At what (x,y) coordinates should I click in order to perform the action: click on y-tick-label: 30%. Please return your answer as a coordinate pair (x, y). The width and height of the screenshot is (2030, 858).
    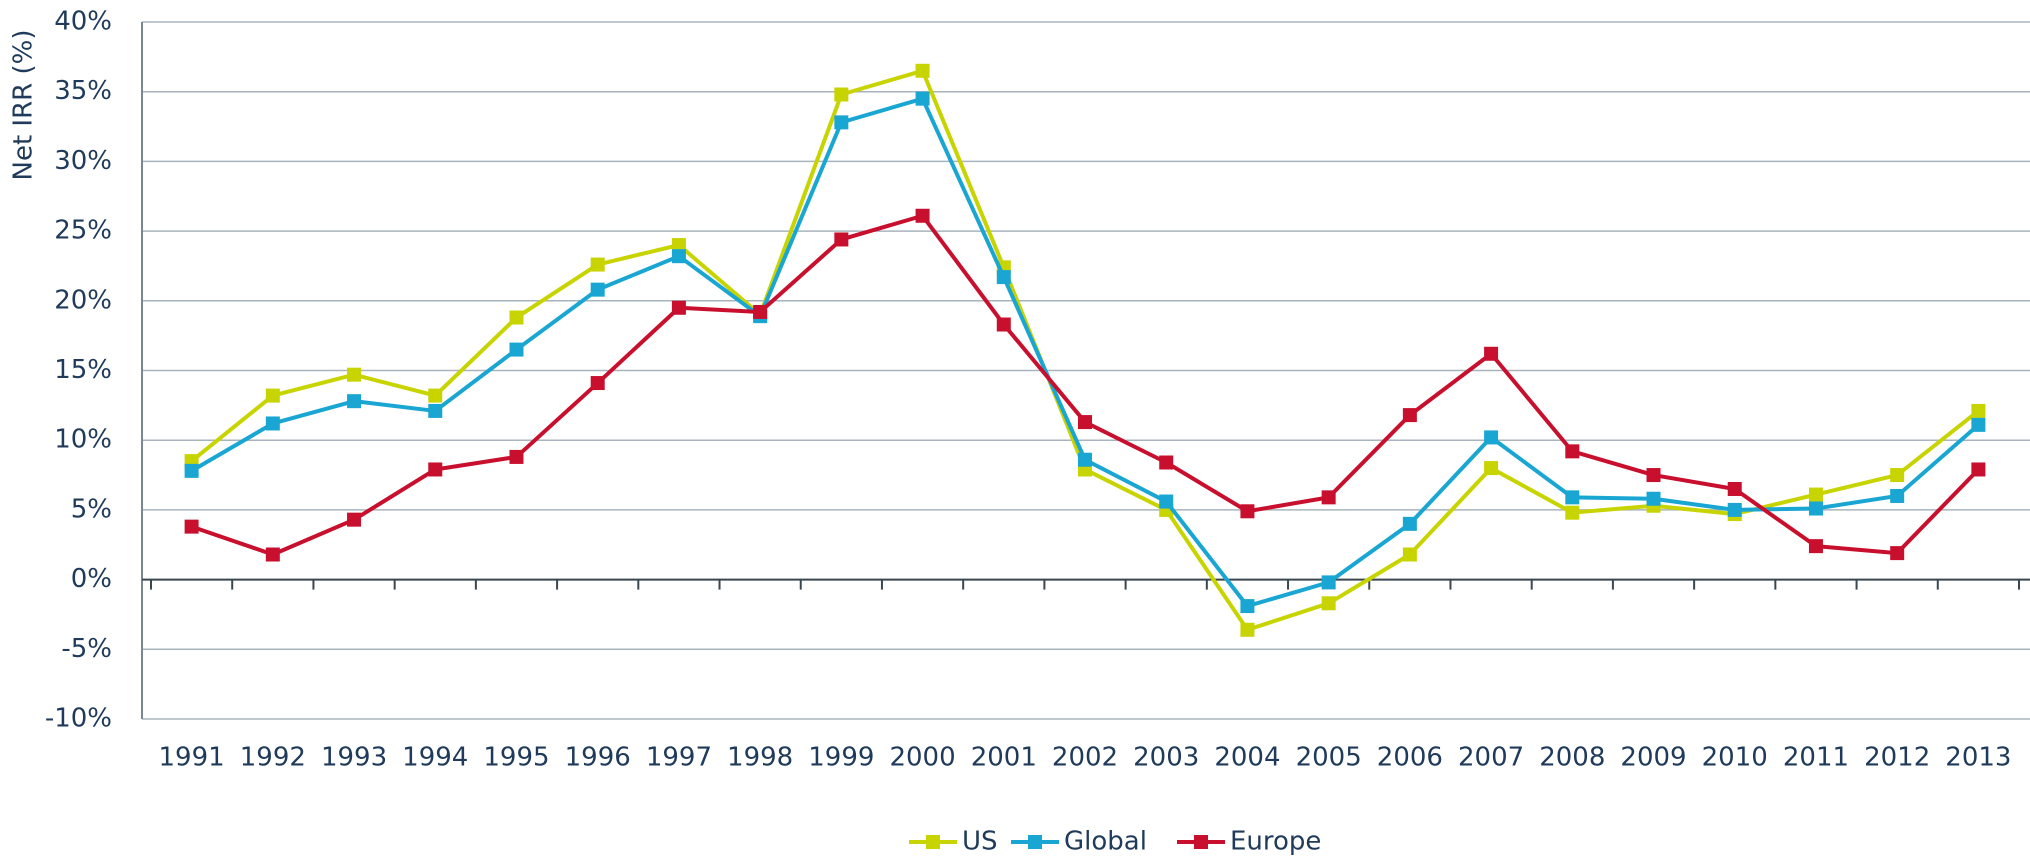
    Looking at the image, I should click on (83, 161).